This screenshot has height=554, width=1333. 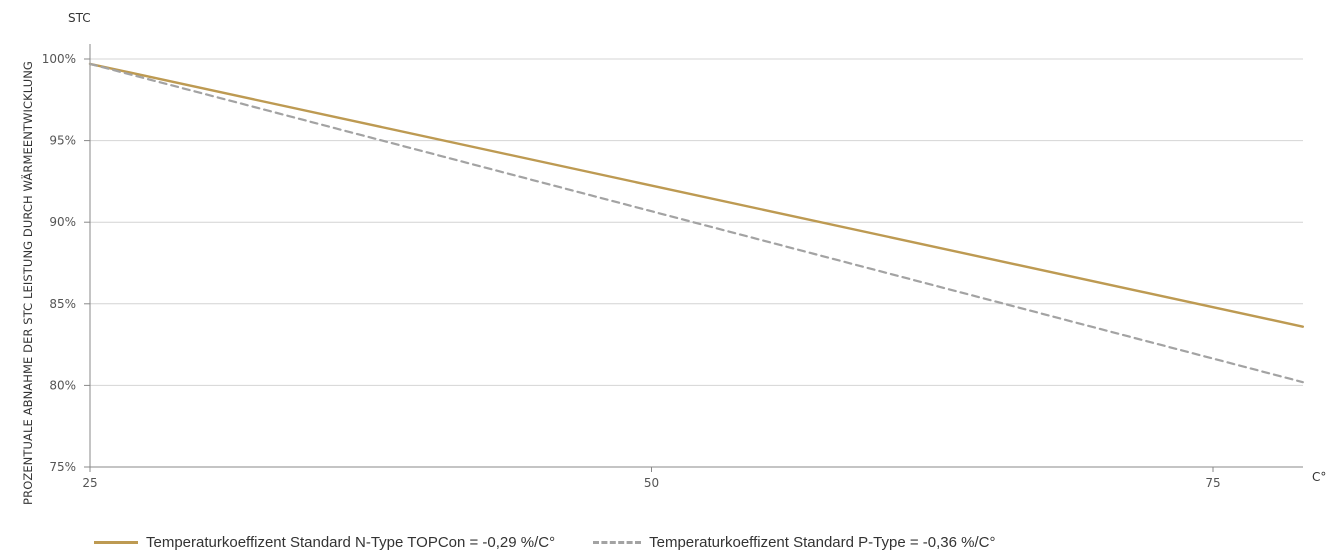 I want to click on x-tick-label-75: 75, so click(x=1212, y=483).